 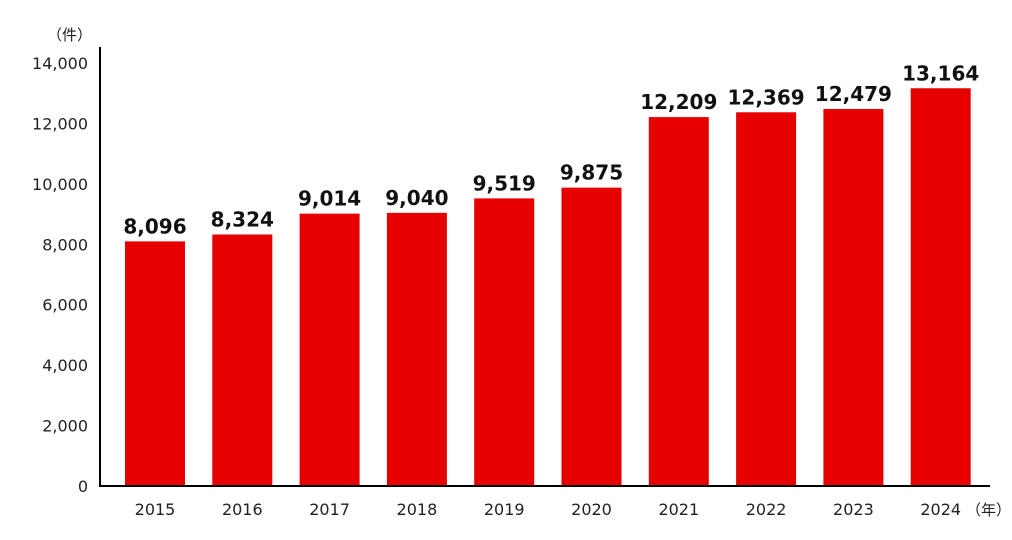 What do you see at coordinates (65, 426) in the screenshot?
I see `y-tick-label: 2,000` at bounding box center [65, 426].